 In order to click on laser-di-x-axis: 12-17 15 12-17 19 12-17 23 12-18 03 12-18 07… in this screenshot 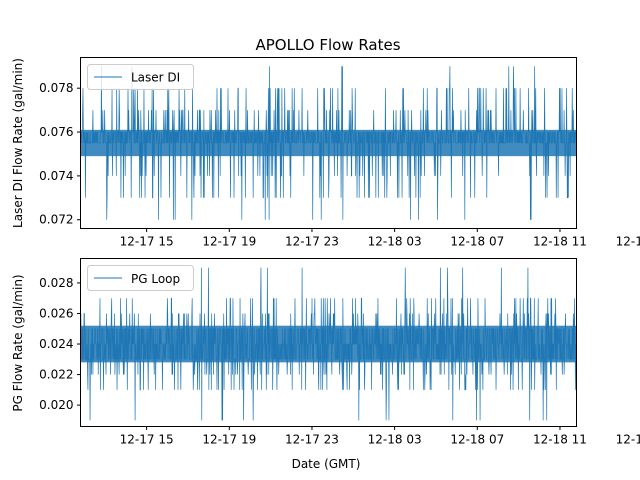, I will do `click(380, 238)`.